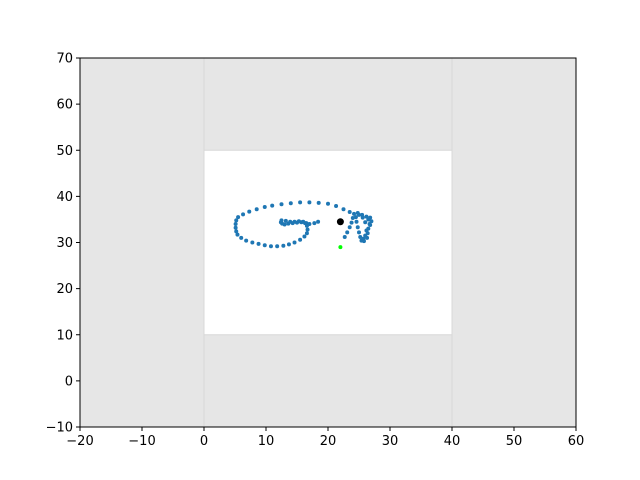 Image resolution: width=640 pixels, height=480 pixels. I want to click on x-axis: −20 −10 0 10 20 30 40 50 60, so click(325, 438).